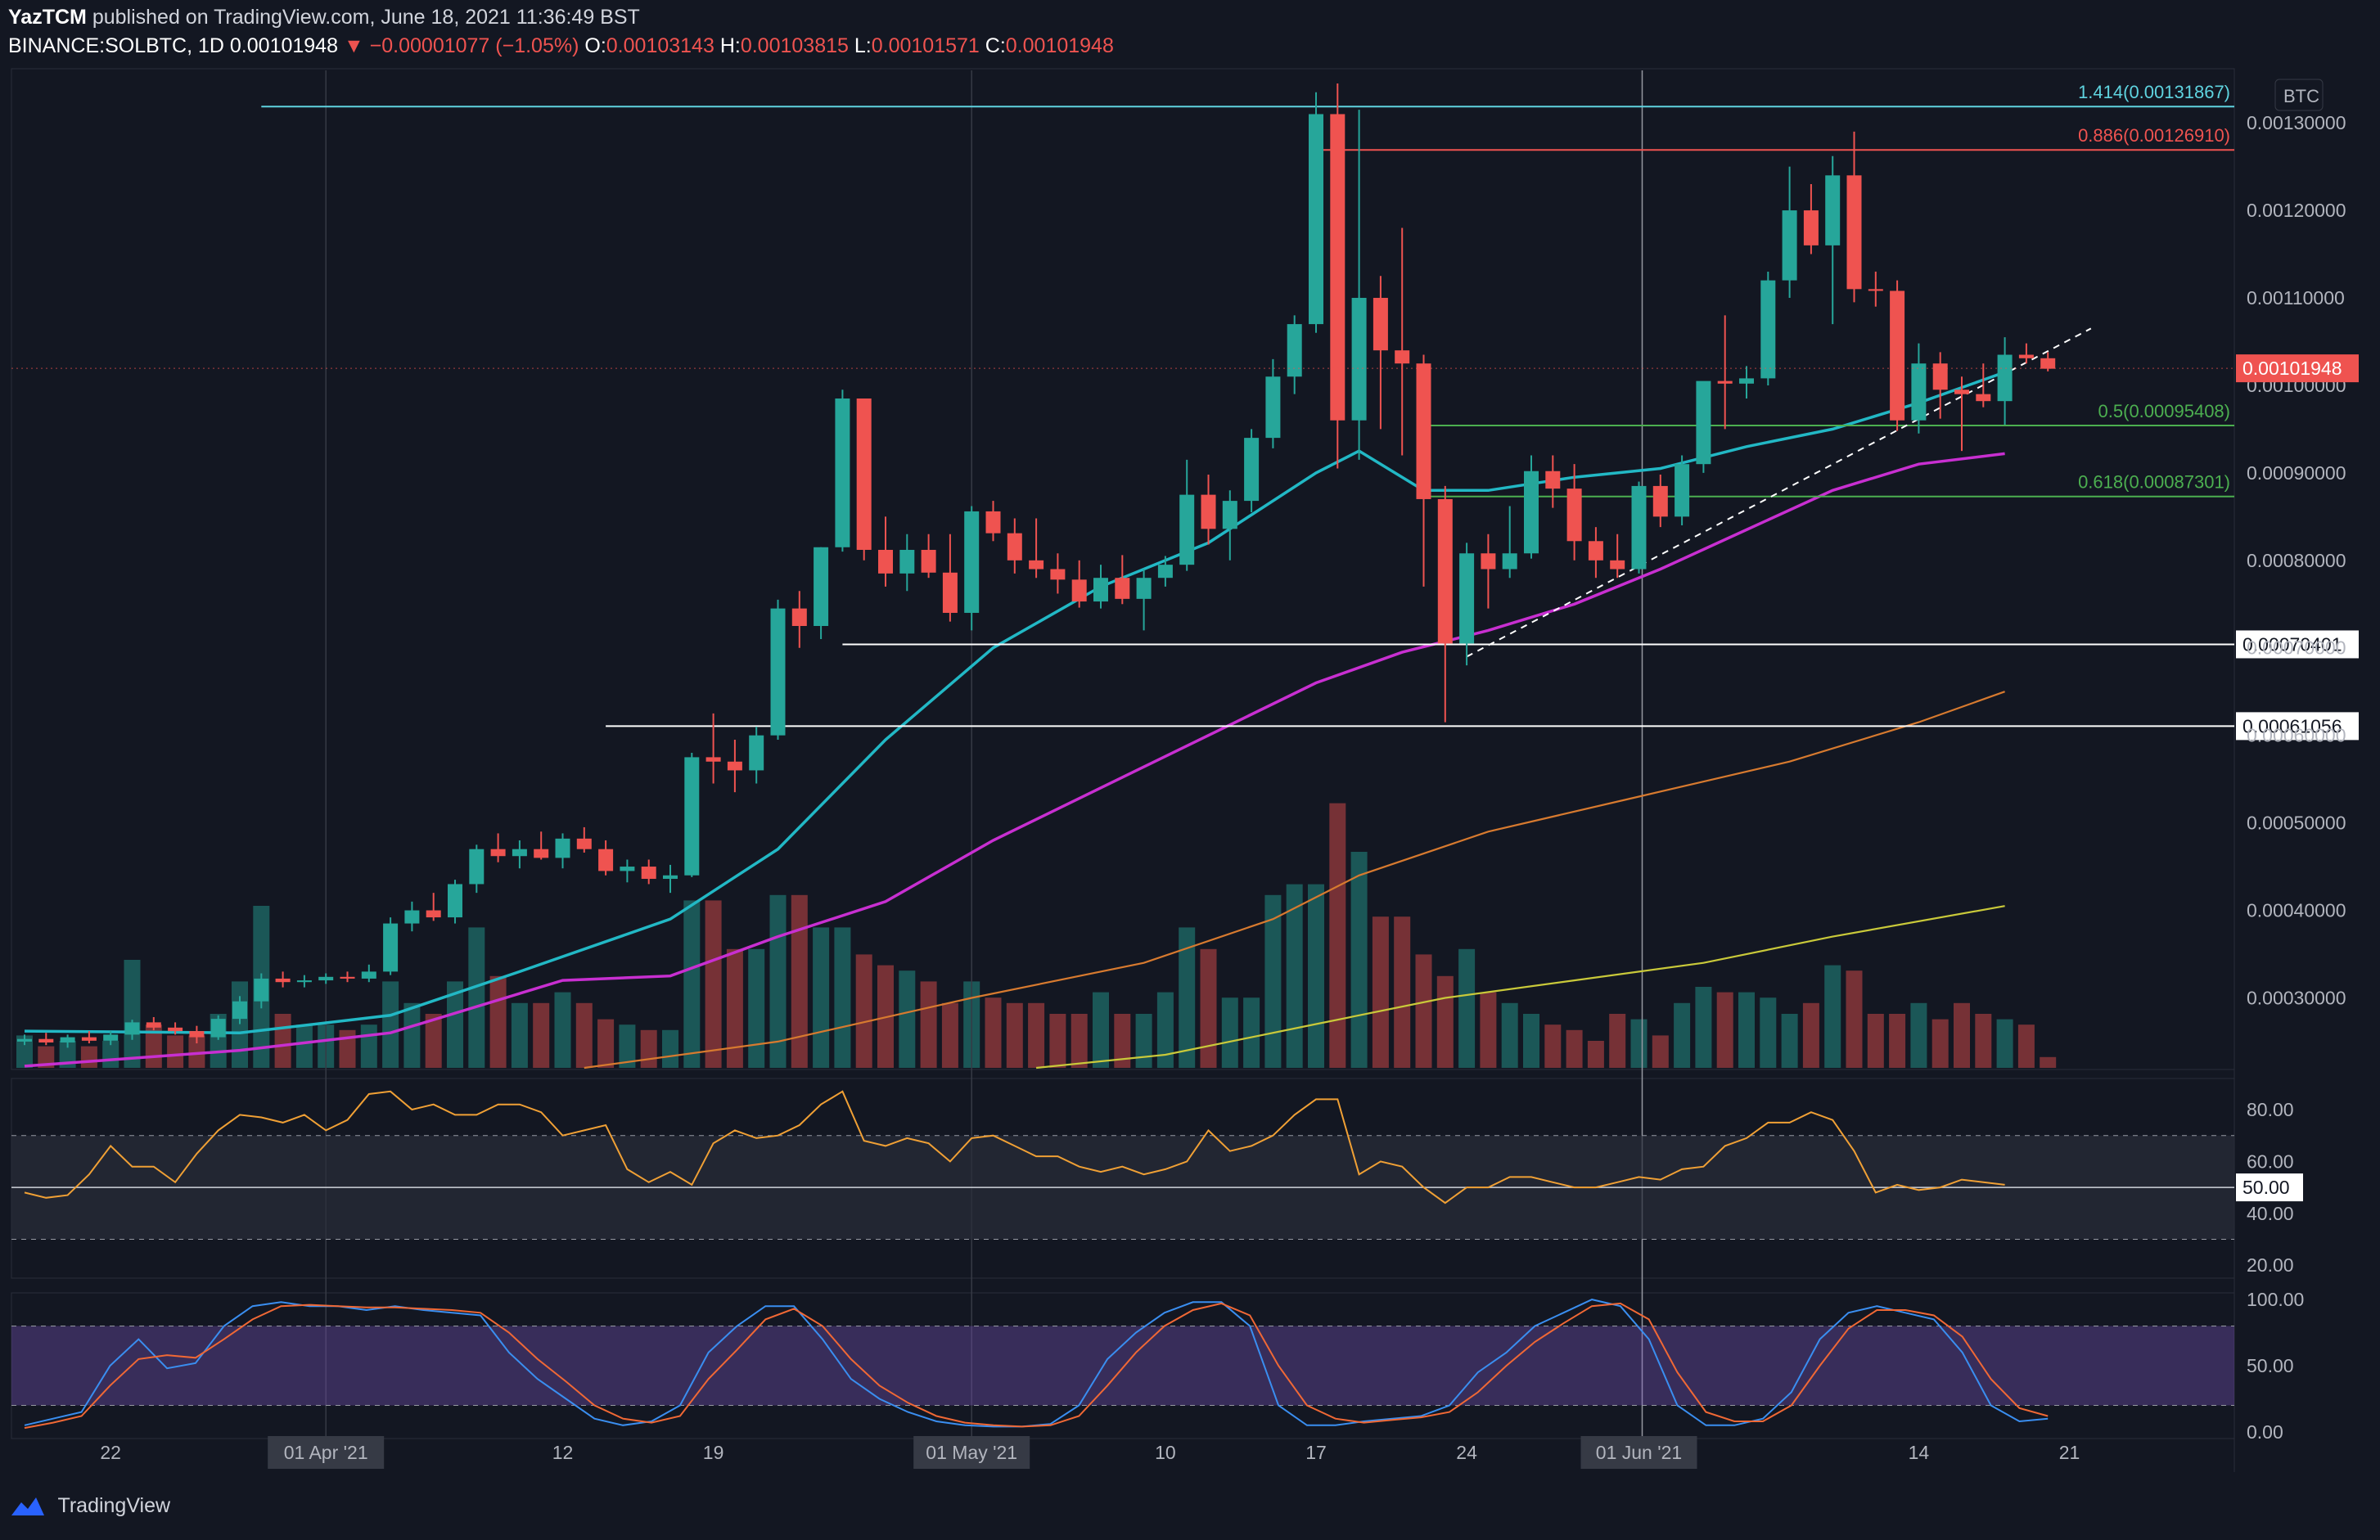  I want to click on symbol-label: BINANCE:SOLBTC, 1D, so click(116, 45).